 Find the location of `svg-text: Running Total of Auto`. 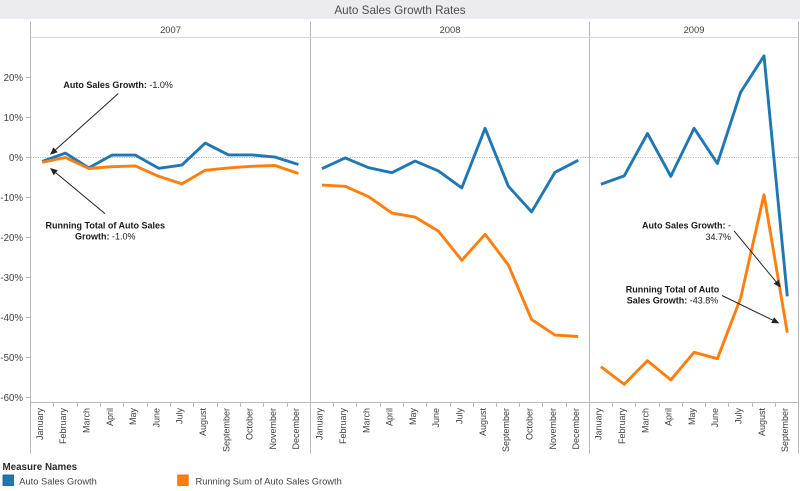

svg-text: Running Total of Auto is located at coordinates (673, 289).